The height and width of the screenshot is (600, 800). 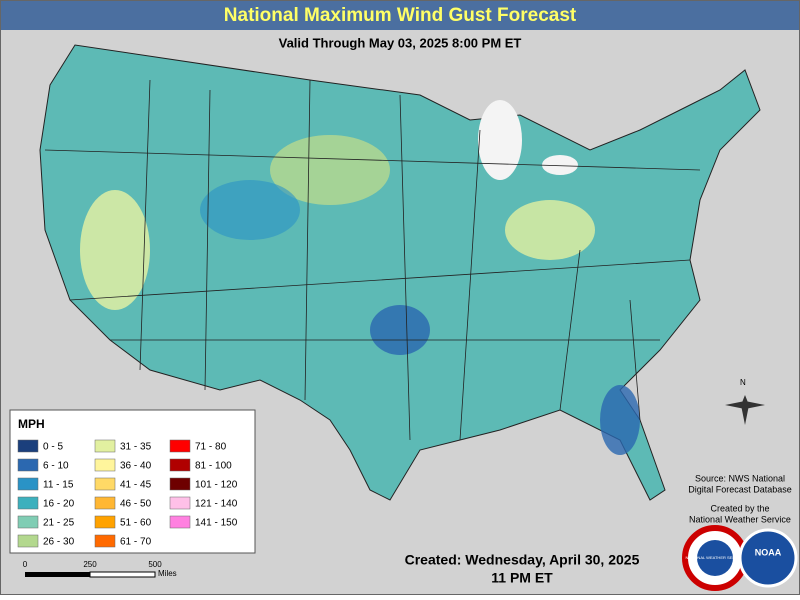 I want to click on compass-label: N, so click(x=743, y=382).